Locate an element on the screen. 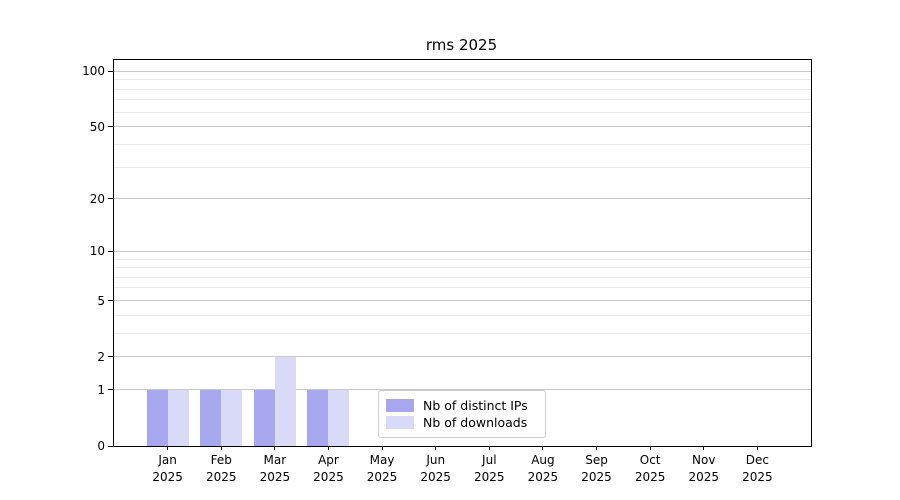  x-tick-month: Jan is located at coordinates (167, 460).